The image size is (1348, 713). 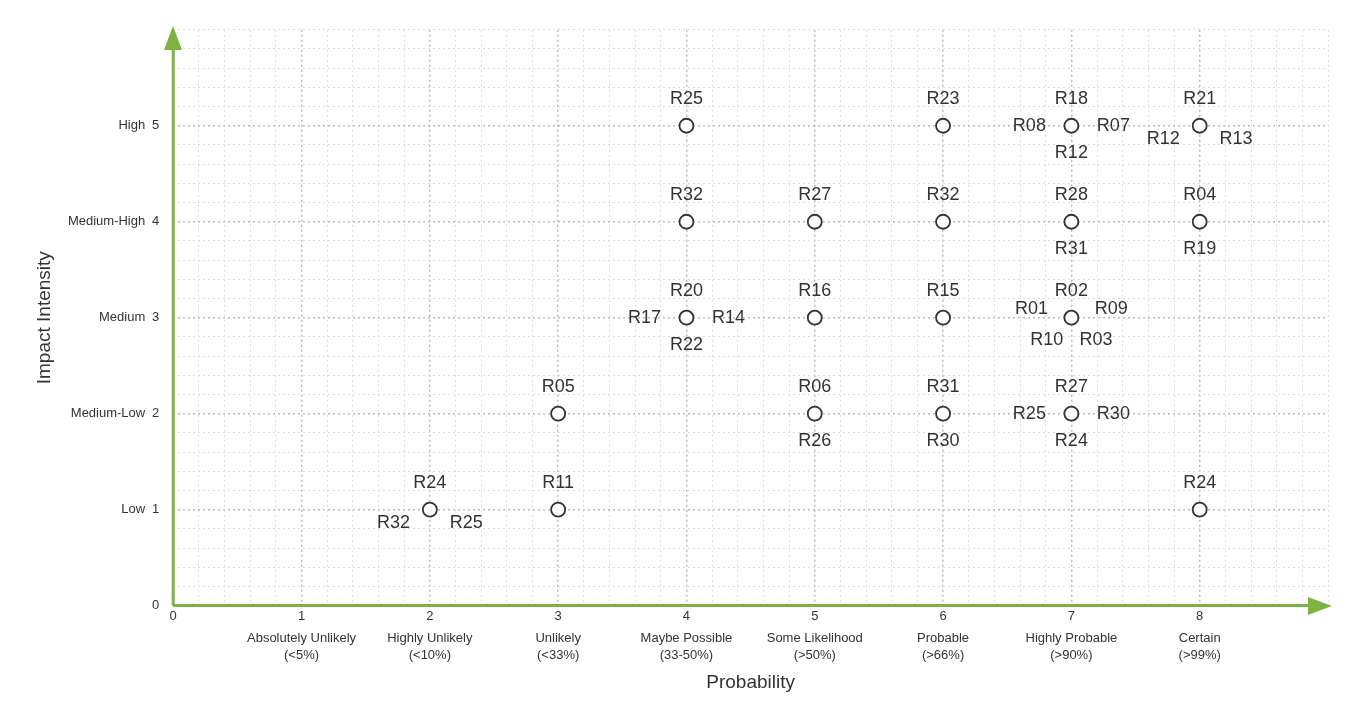 What do you see at coordinates (1071, 97) in the screenshot?
I see `annotation: R18` at bounding box center [1071, 97].